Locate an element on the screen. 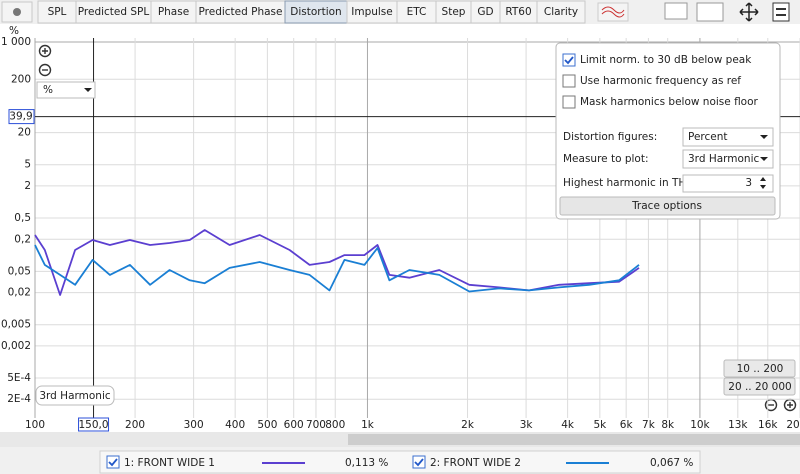 The height and width of the screenshot is (474, 800). x-tick-label: 3k is located at coordinates (527, 425).